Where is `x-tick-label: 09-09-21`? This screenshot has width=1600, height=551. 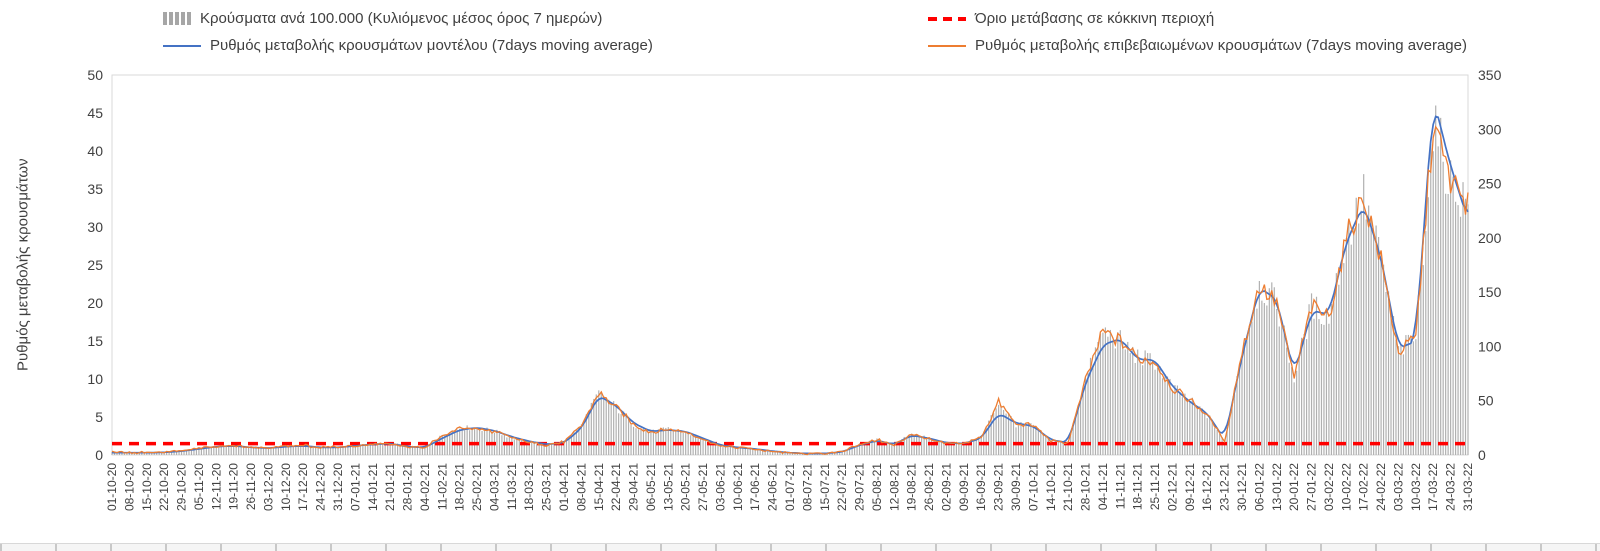
x-tick-label: 09-09-21 is located at coordinates (964, 487).